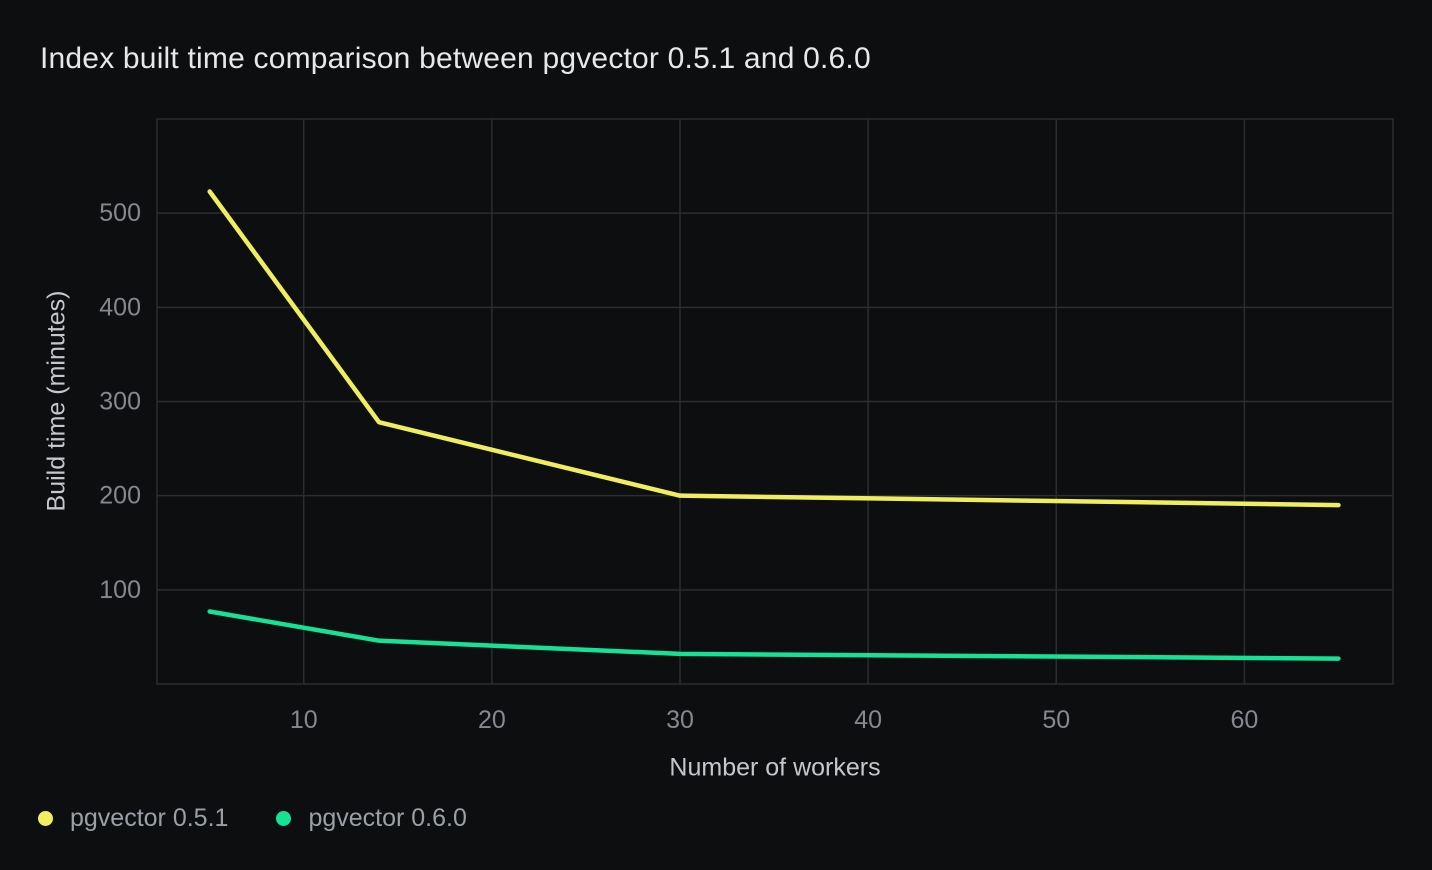  Describe the element at coordinates (45, 818) in the screenshot. I see `legend-dot-pgvector-0-5-1-icon` at that location.